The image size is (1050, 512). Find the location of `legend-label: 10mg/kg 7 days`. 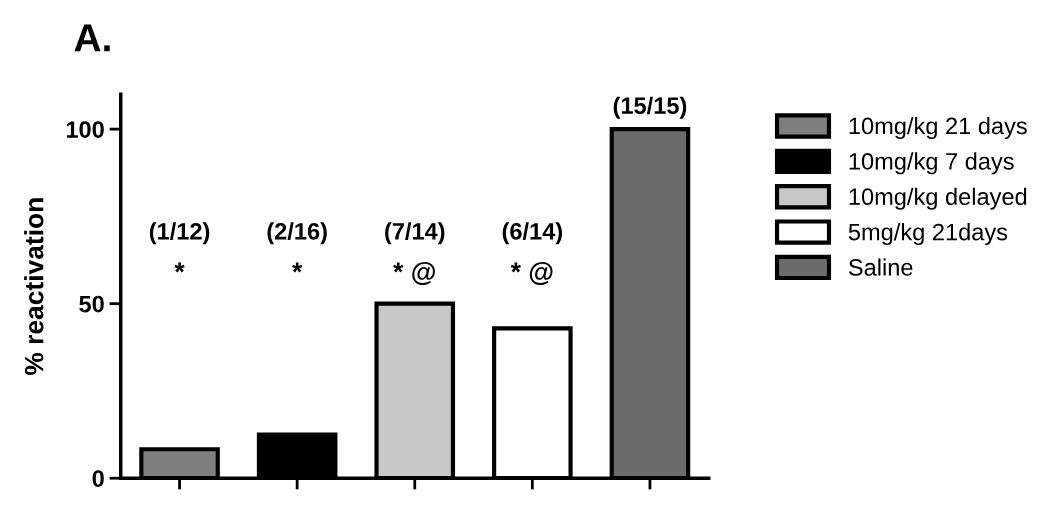

legend-label: 10mg/kg 7 days is located at coordinates (931, 163).